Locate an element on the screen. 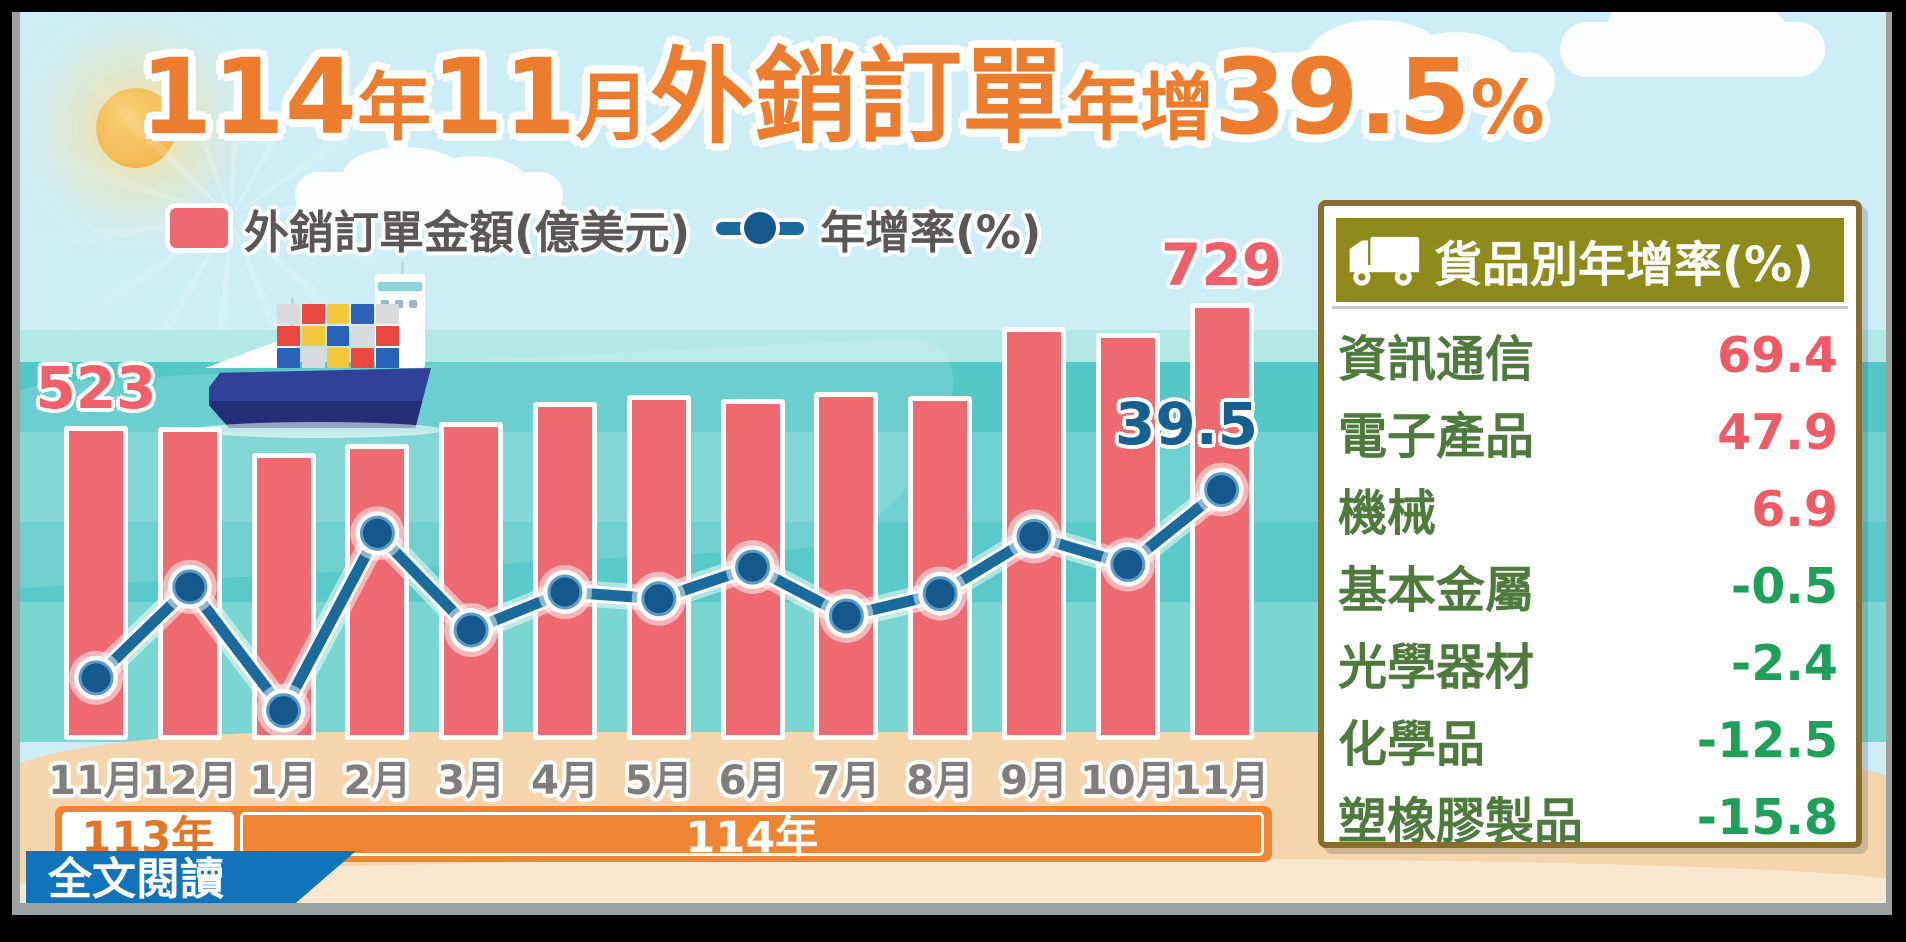  line-point-icon is located at coordinates (760, 228).